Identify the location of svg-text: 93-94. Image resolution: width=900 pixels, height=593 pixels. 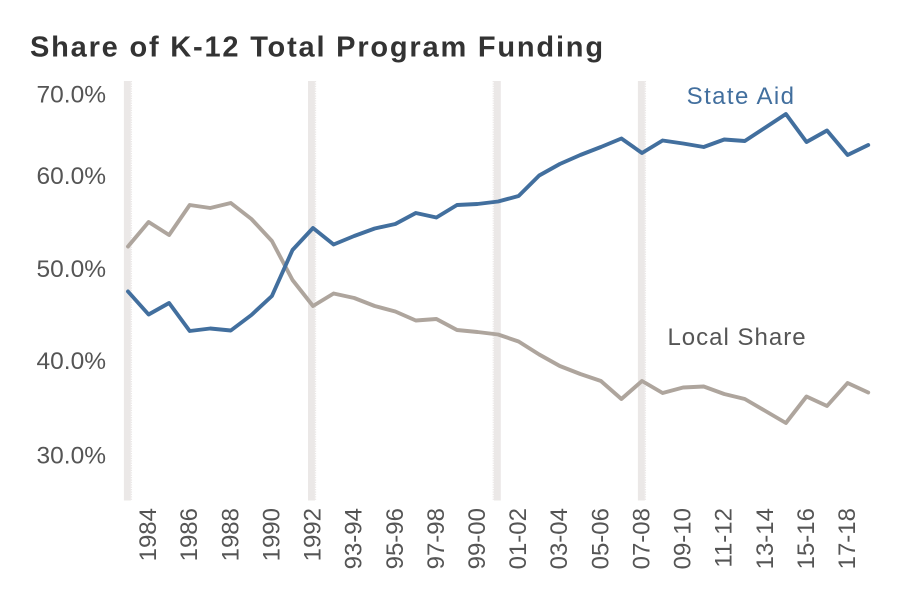
(354, 538).